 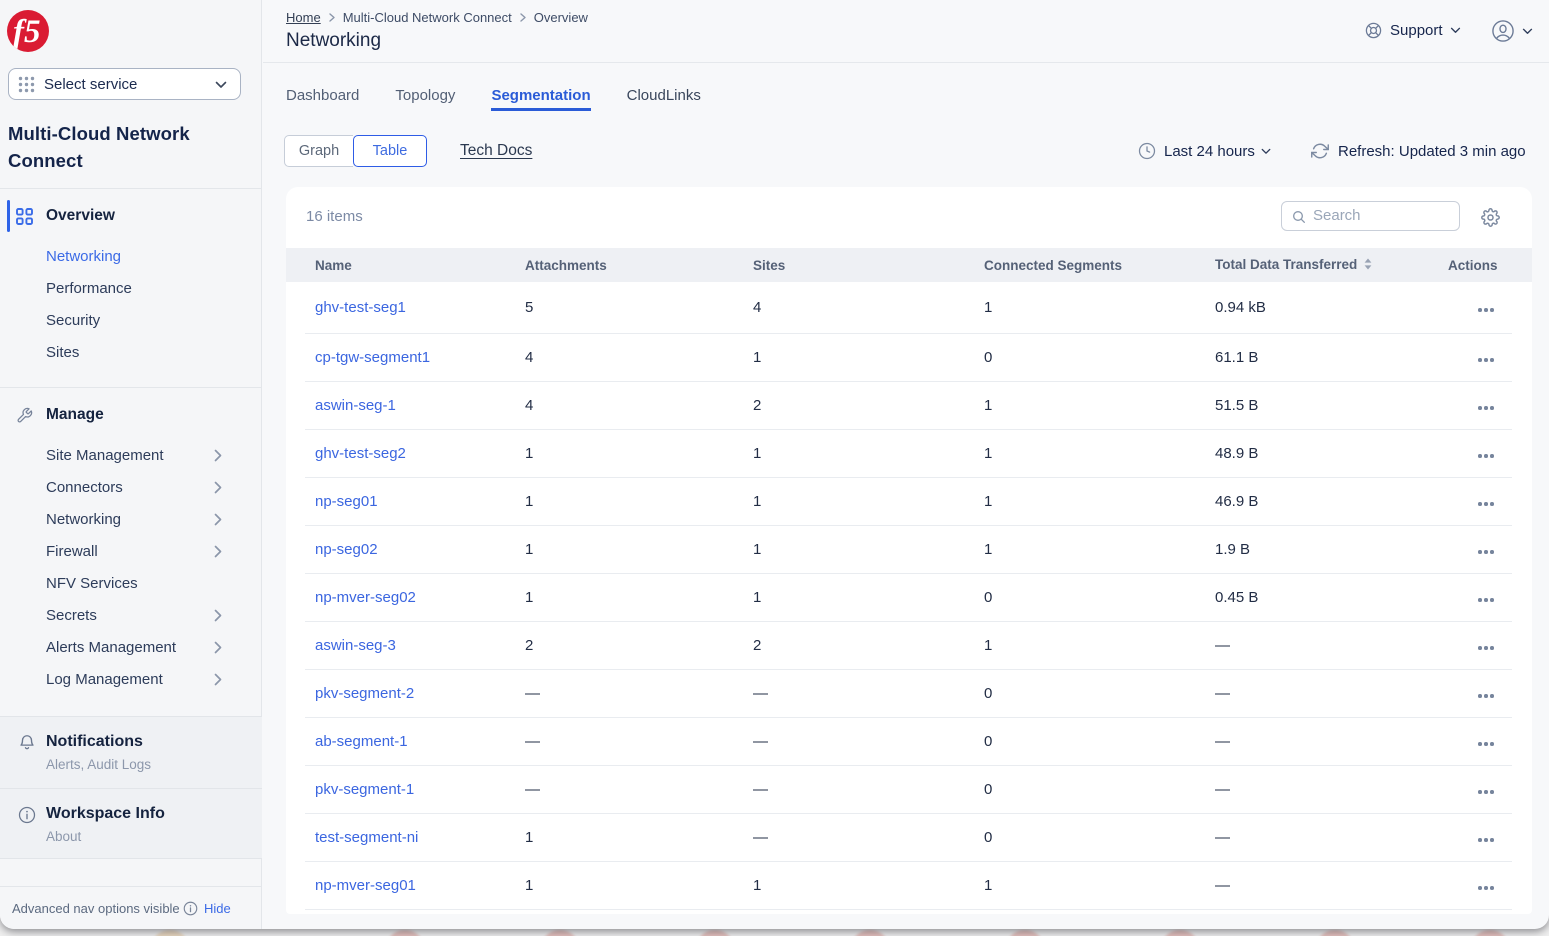 What do you see at coordinates (27, 32) in the screenshot?
I see `svg-text: f5` at bounding box center [27, 32].